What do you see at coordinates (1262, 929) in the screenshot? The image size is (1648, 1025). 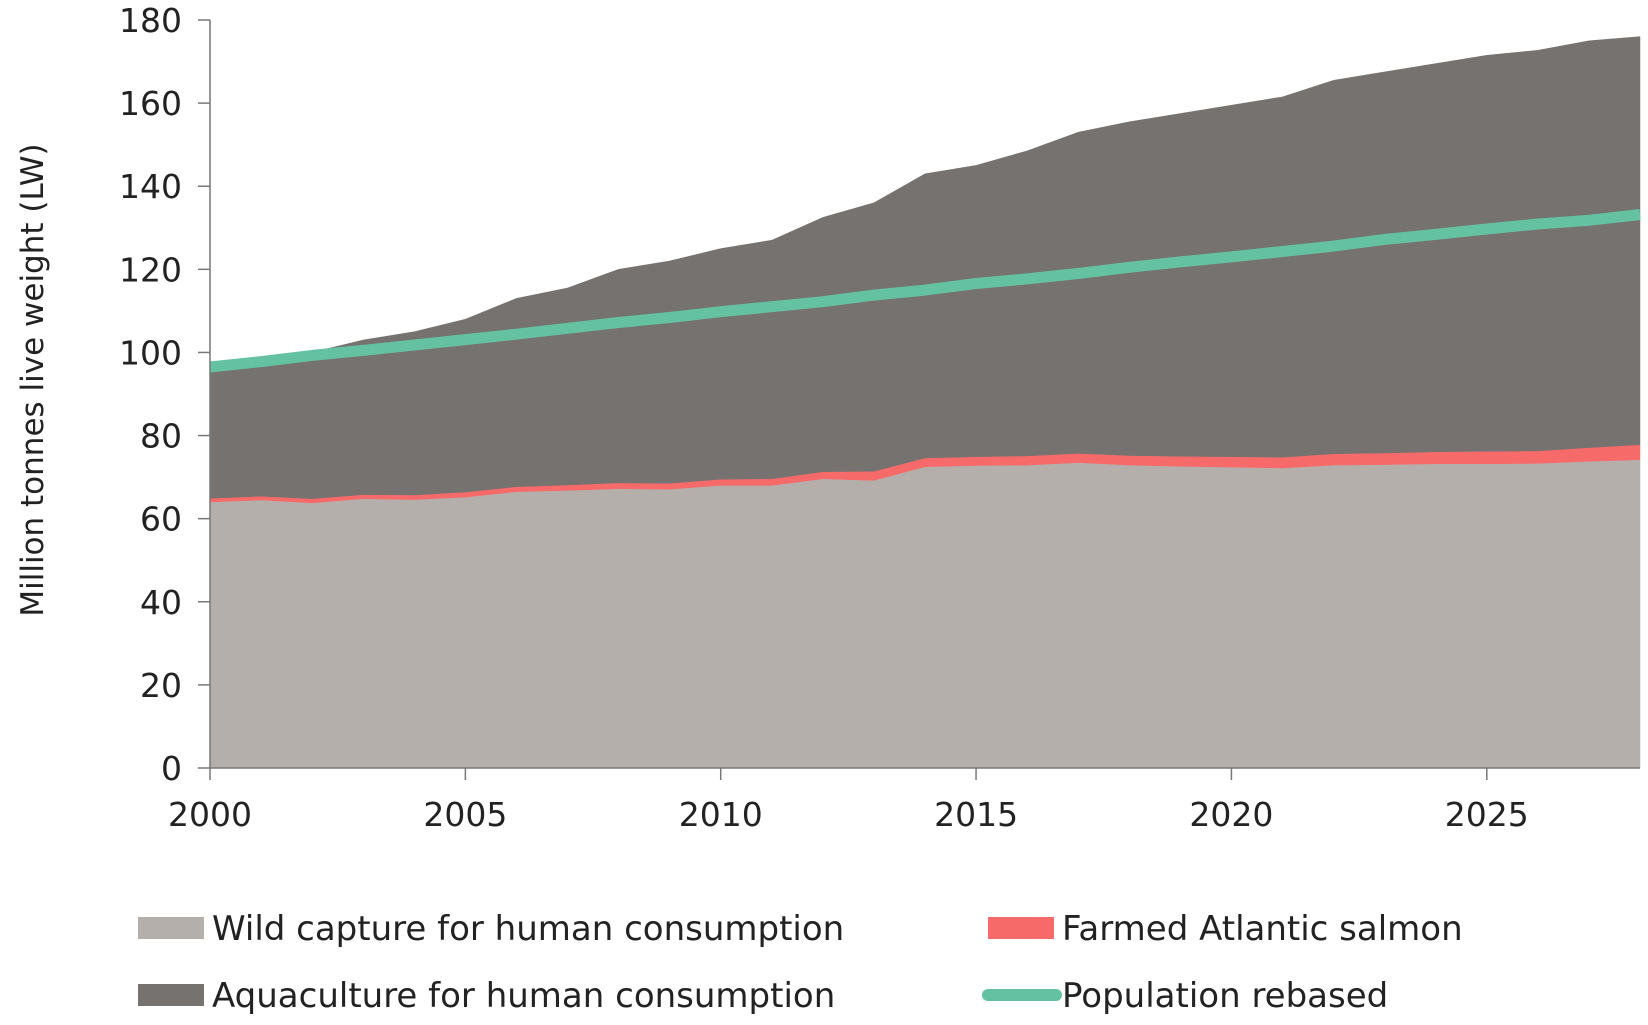 I see `legend-label: Farmed Atlantic salmon` at bounding box center [1262, 929].